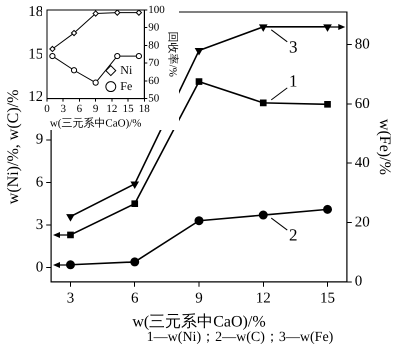 Image resolution: width=400 pixels, height=348 pixels. Describe the element at coordinates (157, 10) in the screenshot. I see `y2-tick-label: 100` at that location.